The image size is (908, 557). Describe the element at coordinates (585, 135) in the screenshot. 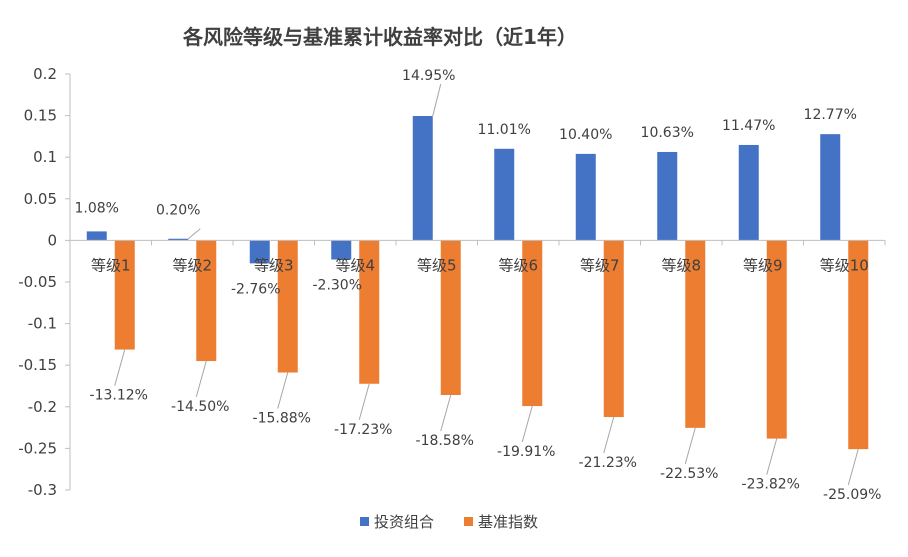

I see `data-label-portfolio: 10.40%` at that location.